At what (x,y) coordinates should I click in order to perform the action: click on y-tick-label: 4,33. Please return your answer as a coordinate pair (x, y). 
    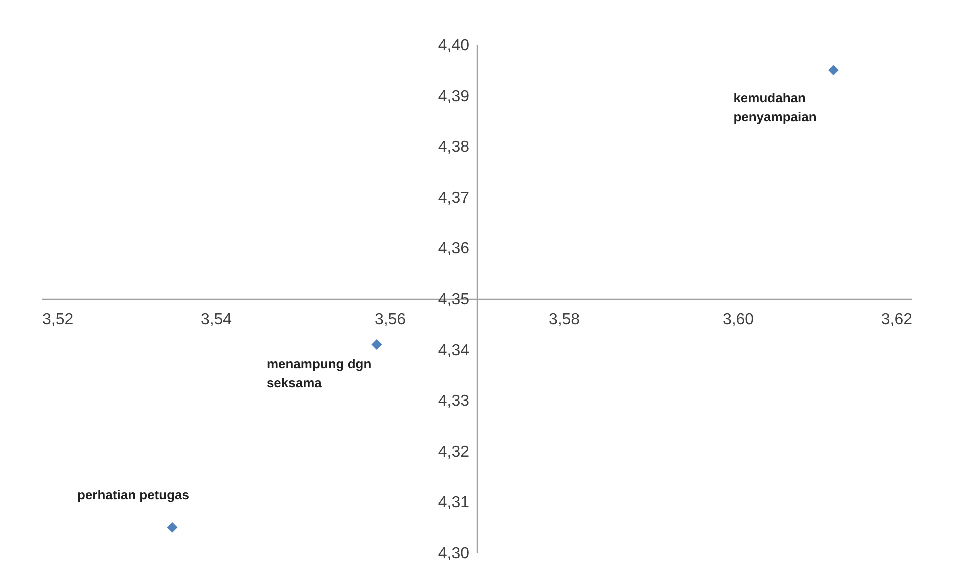
    Looking at the image, I should click on (454, 401).